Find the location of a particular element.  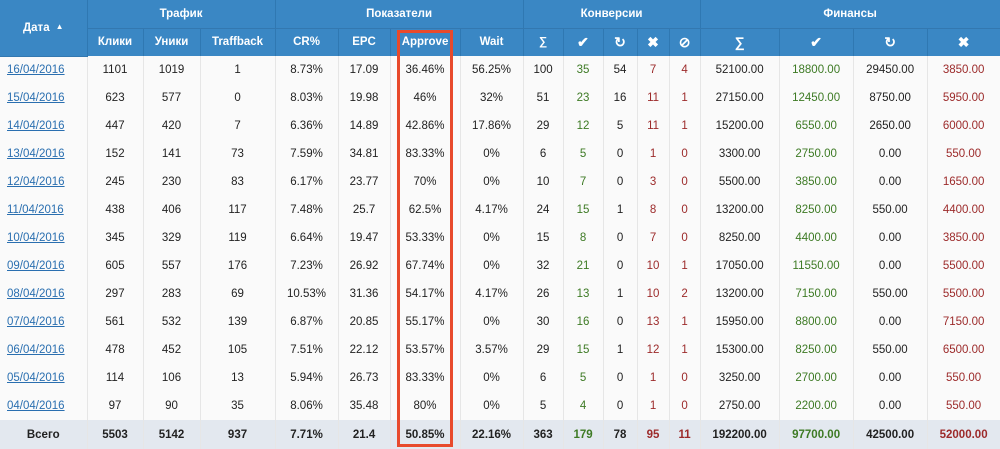

date-link: 13/04/2016 is located at coordinates (36, 154).